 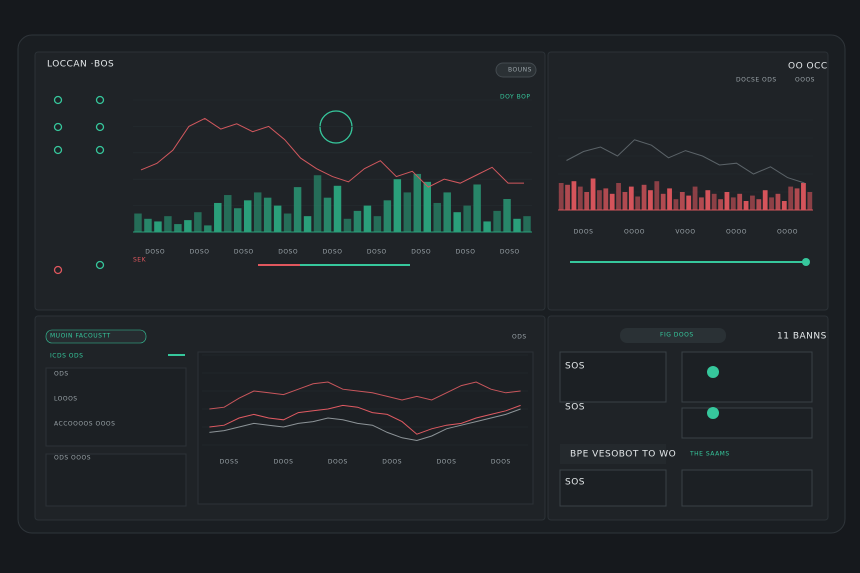 I want to click on title-pill, so click(x=96, y=336).